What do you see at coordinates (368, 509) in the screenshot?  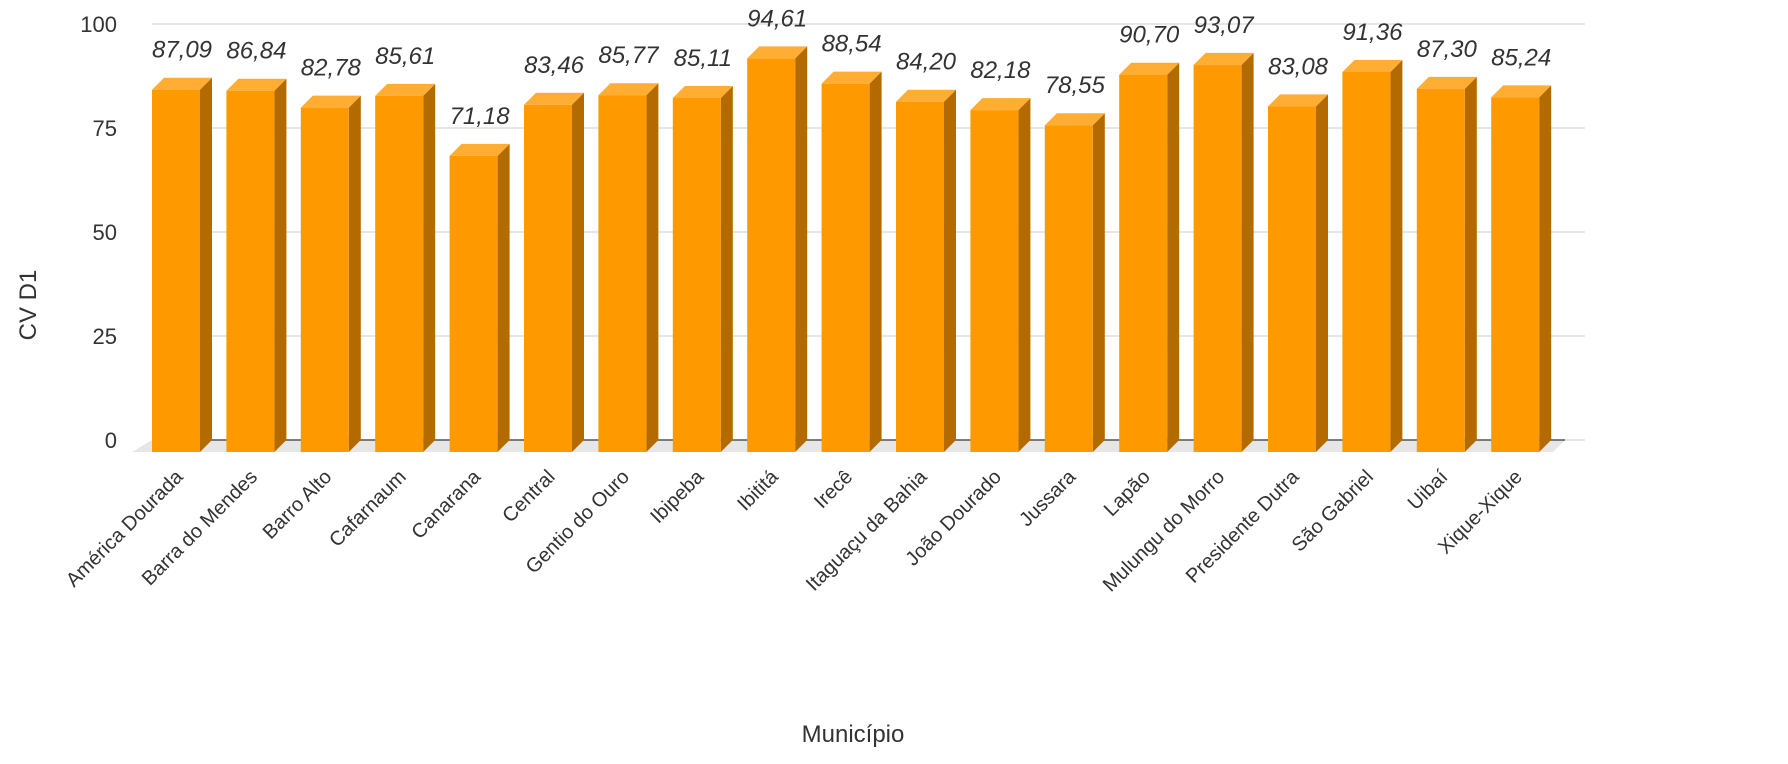 I see `x-tick-label: Cafarnaum` at bounding box center [368, 509].